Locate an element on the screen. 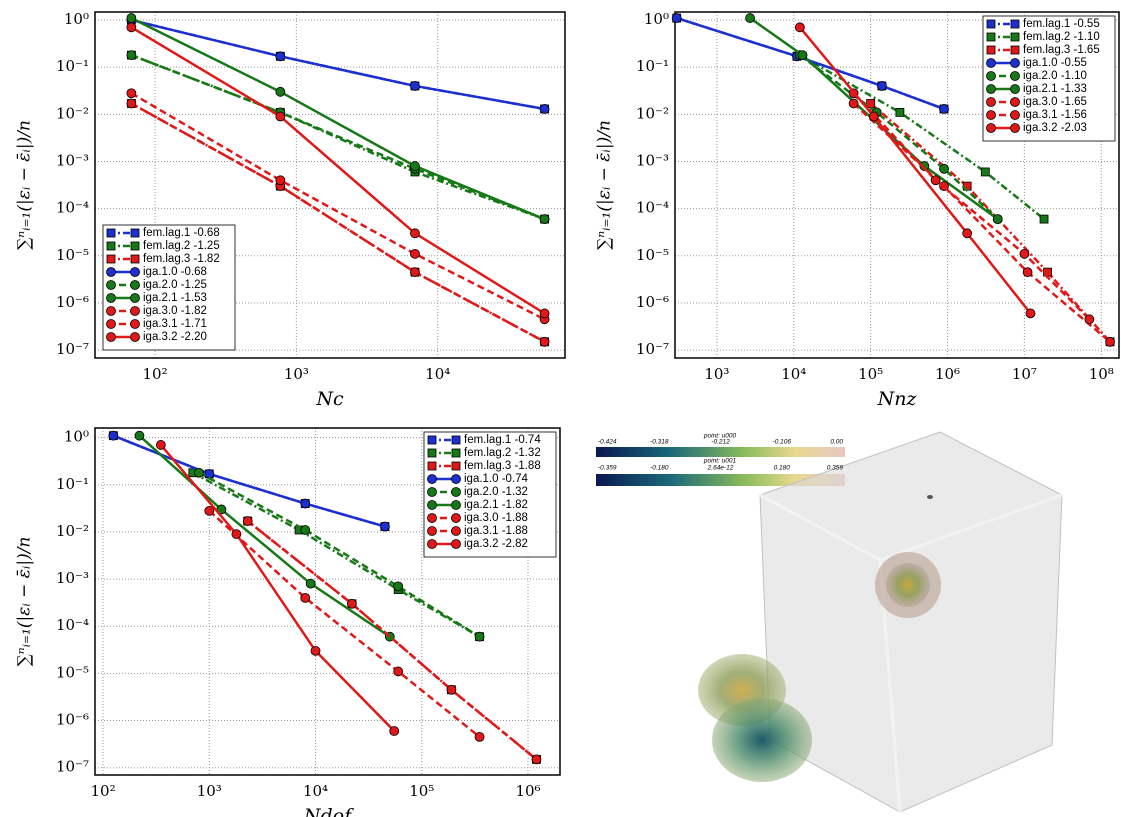  y-axis-label: ∑ⁿᵢ₌₁(|εᵢ − ε̄ᵢ|)/n is located at coordinates (605, 185).